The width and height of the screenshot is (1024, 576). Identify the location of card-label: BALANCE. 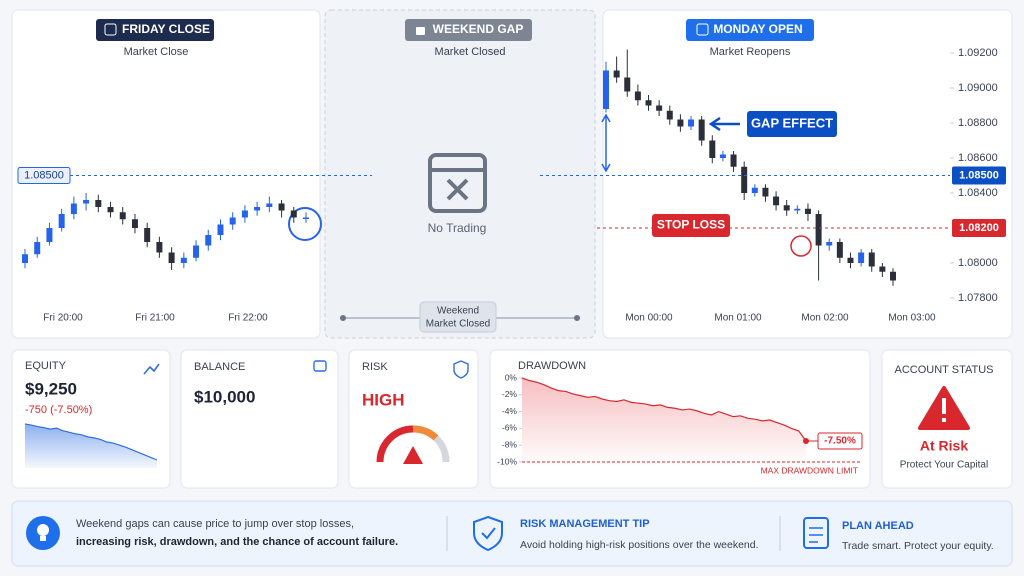
(219, 367).